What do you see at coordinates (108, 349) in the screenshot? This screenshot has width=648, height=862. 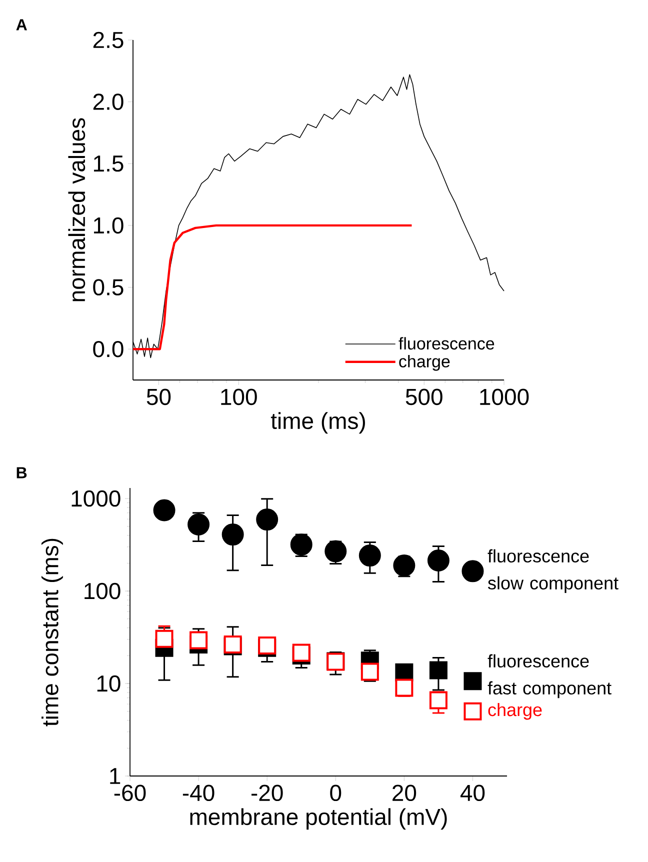 I see `y-tick-label: 0.0` at bounding box center [108, 349].